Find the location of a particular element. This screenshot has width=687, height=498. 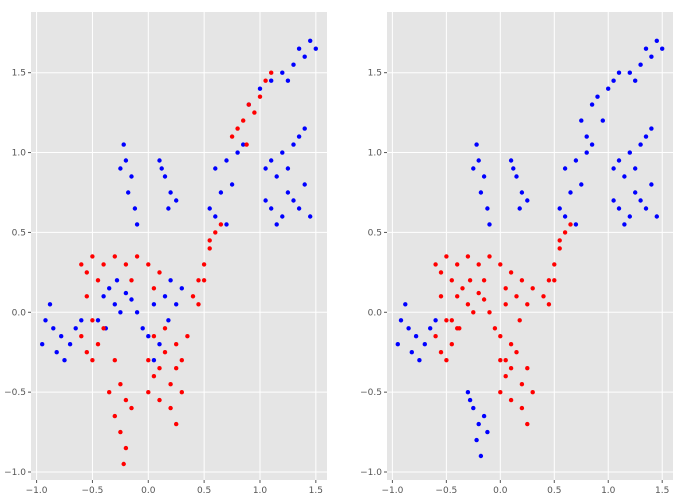

x-tick-label: −1.0 is located at coordinates (37, 491).